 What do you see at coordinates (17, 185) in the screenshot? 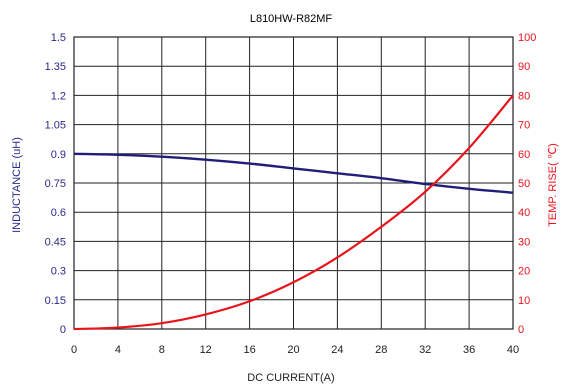
I see `left-axis-label: INDUCTANCE (uH)` at bounding box center [17, 185].